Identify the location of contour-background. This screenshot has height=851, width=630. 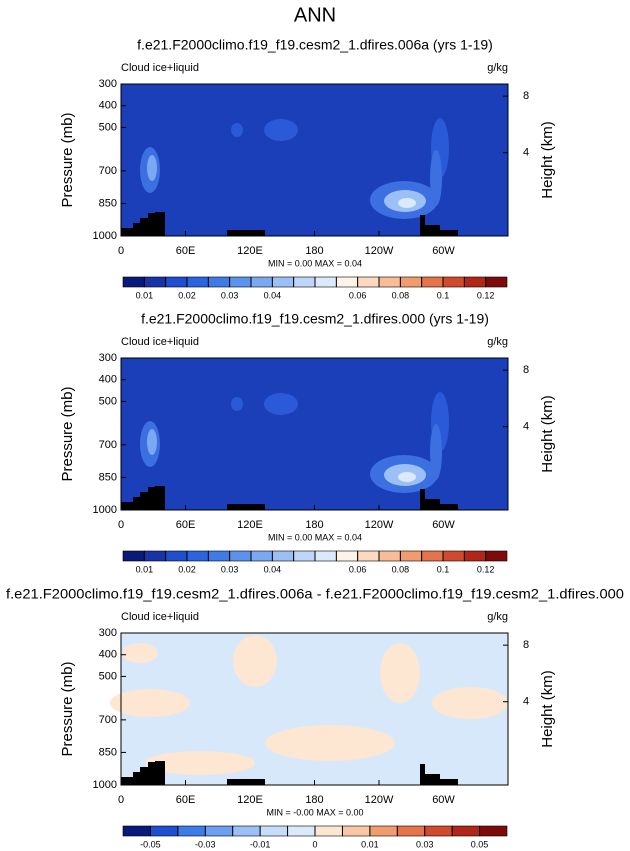
(314, 160).